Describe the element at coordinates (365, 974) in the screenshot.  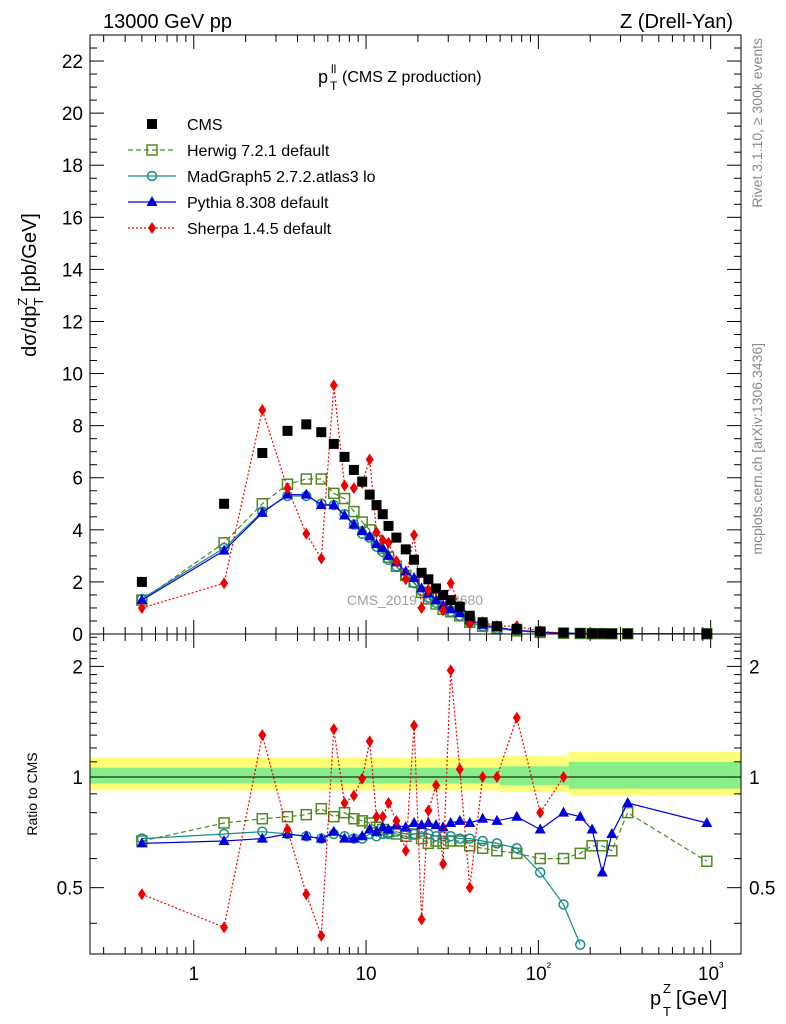
I see `x-tick-label: 10` at that location.